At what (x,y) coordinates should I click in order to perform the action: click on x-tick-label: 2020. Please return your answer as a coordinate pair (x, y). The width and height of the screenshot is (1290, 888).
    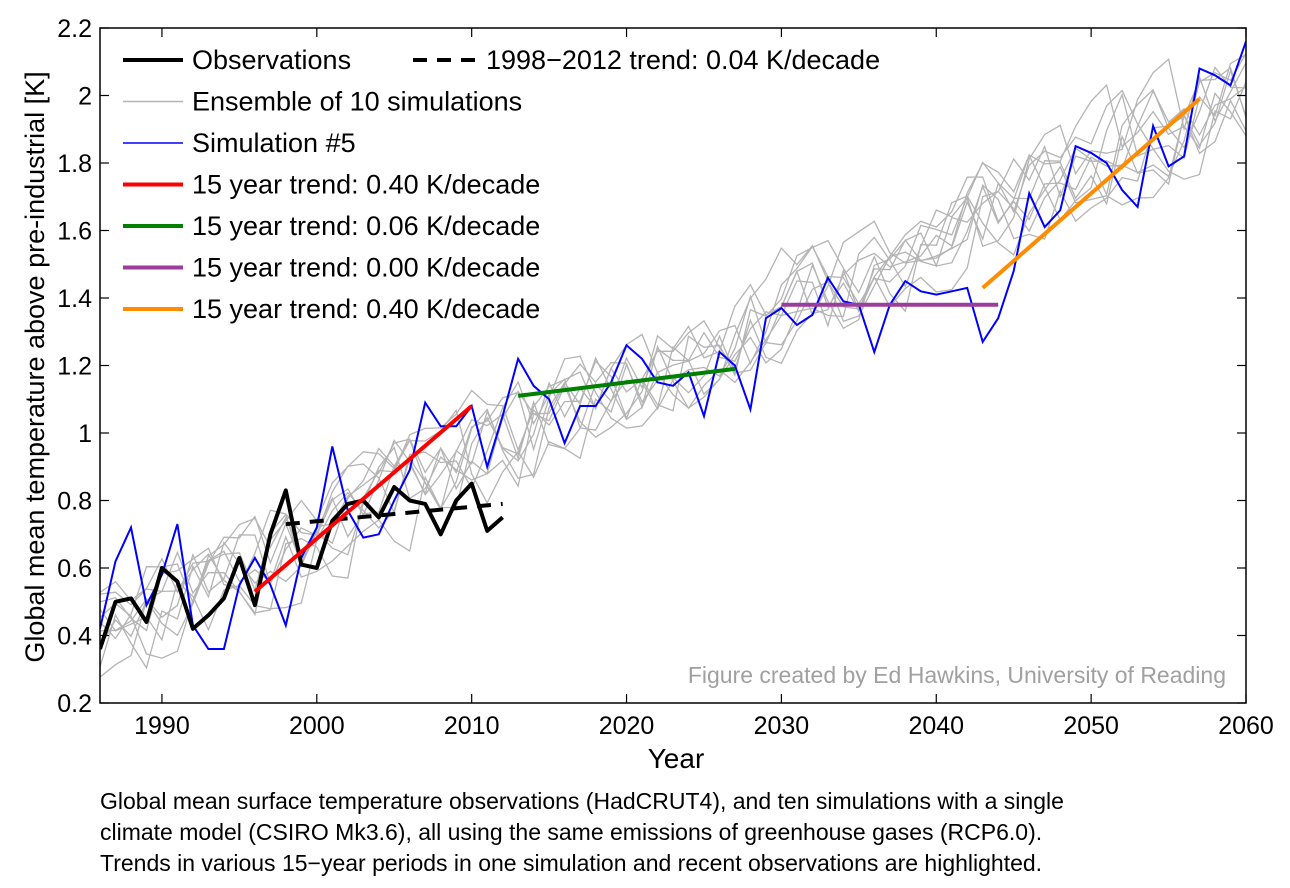
    Looking at the image, I should click on (627, 726).